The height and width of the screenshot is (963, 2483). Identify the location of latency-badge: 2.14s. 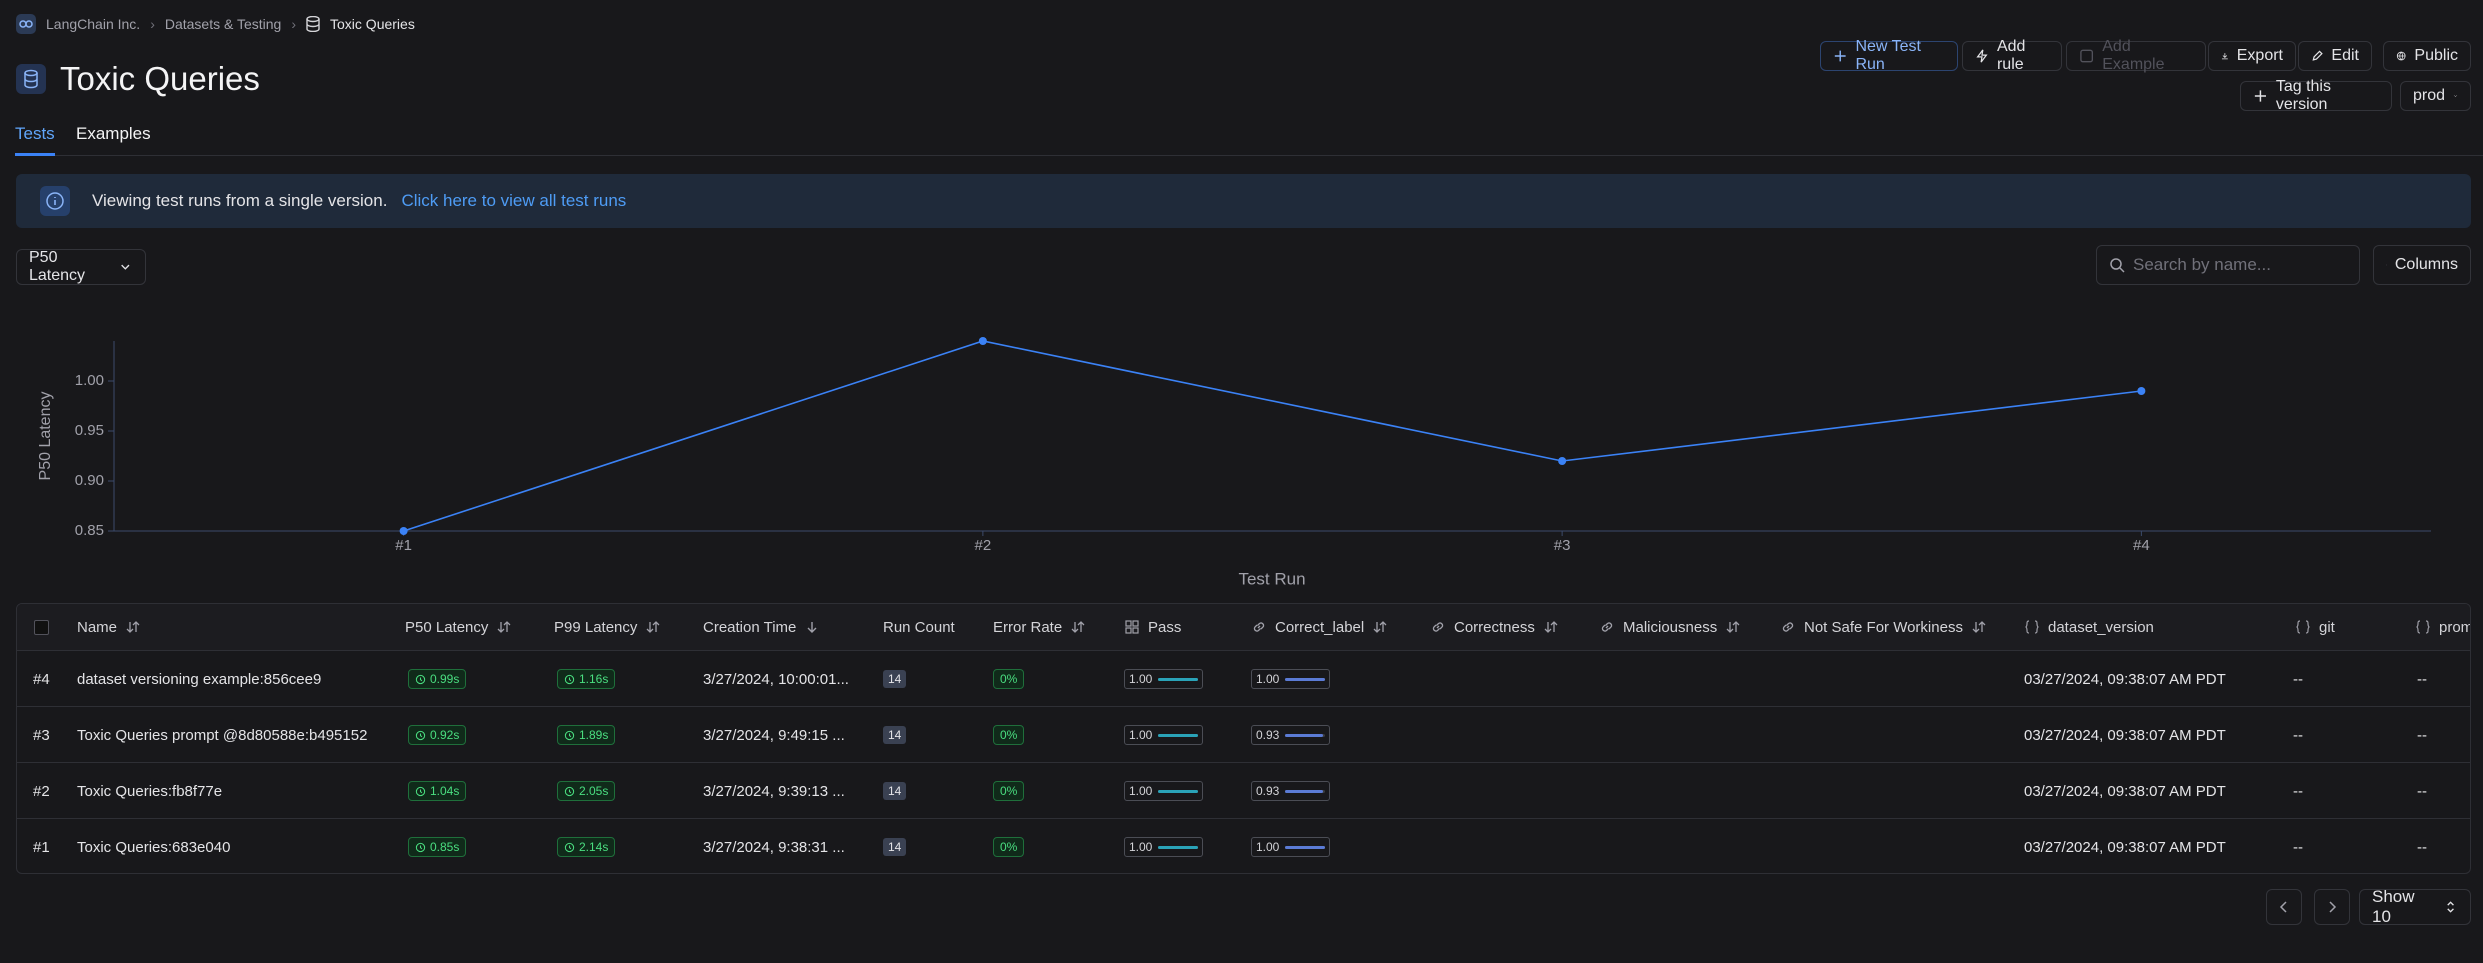
(586, 847).